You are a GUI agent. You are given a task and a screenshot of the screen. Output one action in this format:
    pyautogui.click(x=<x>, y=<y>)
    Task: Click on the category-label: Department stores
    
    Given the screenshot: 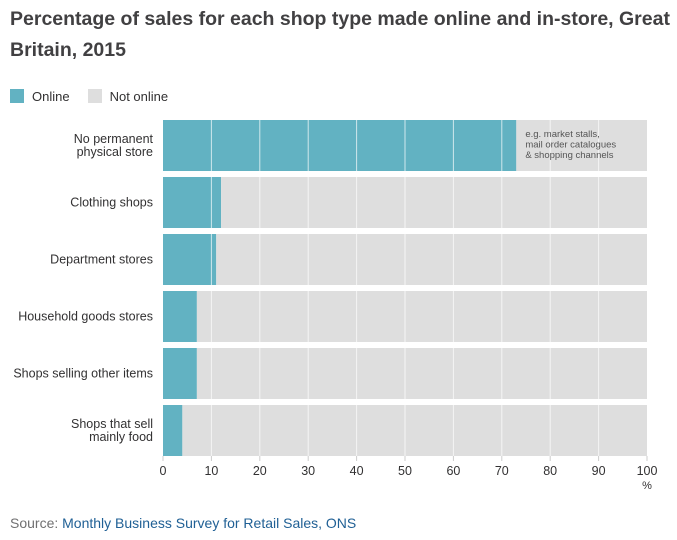 What is the action you would take?
    pyautogui.click(x=101, y=260)
    